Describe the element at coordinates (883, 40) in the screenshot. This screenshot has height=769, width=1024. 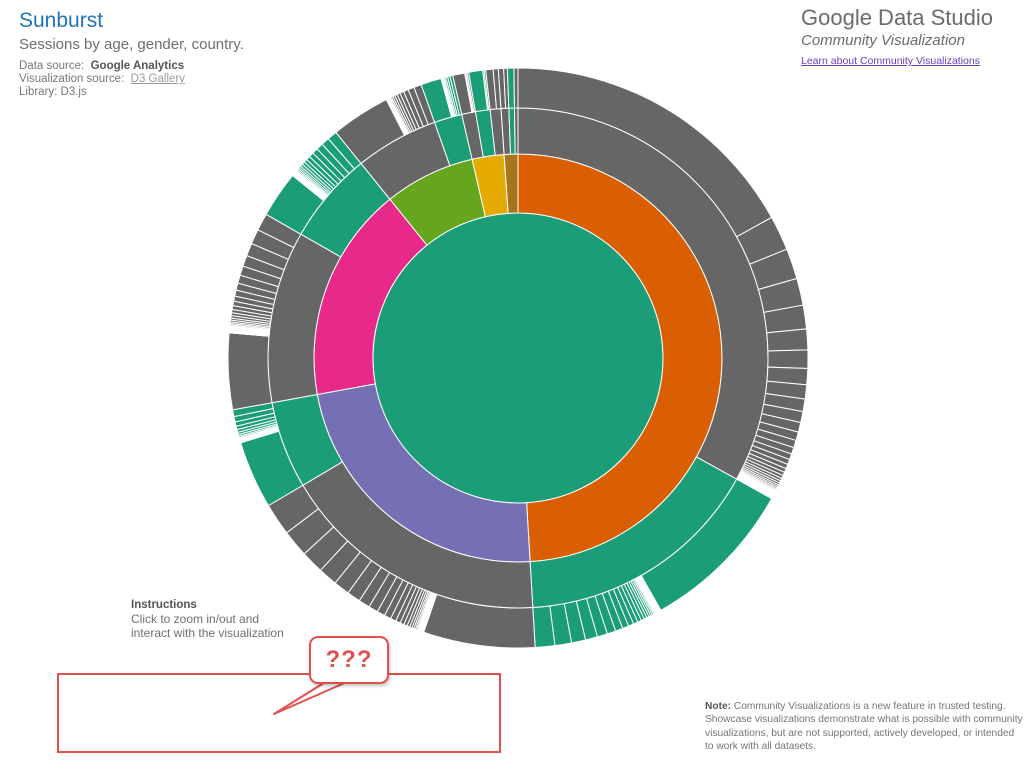
I see `brand-subtitle: Community Visualization` at that location.